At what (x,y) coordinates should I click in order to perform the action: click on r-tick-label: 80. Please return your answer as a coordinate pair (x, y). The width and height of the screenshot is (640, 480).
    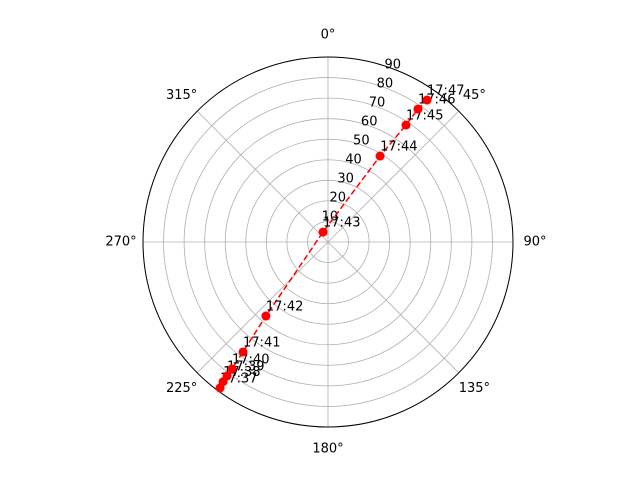
    Looking at the image, I should click on (385, 84).